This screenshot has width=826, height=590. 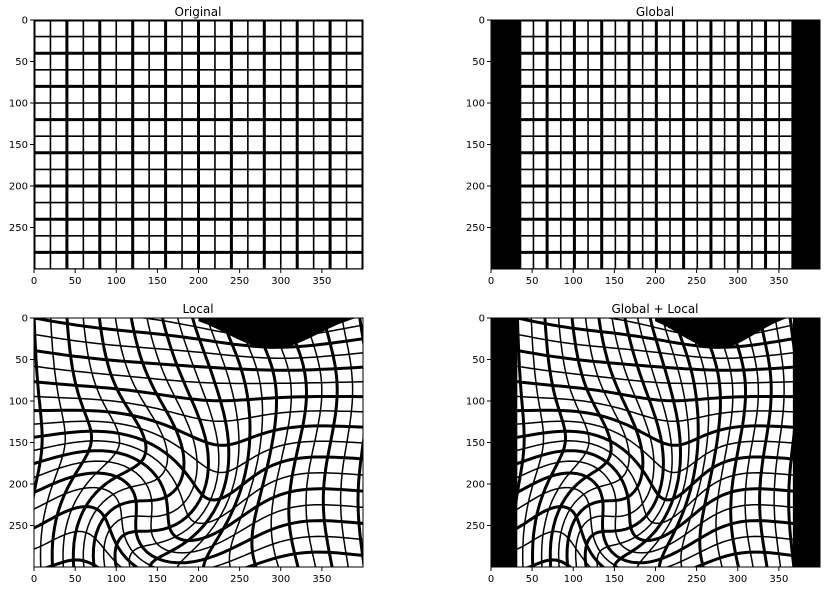 What do you see at coordinates (280, 333) in the screenshot?
I see `black-region` at bounding box center [280, 333].